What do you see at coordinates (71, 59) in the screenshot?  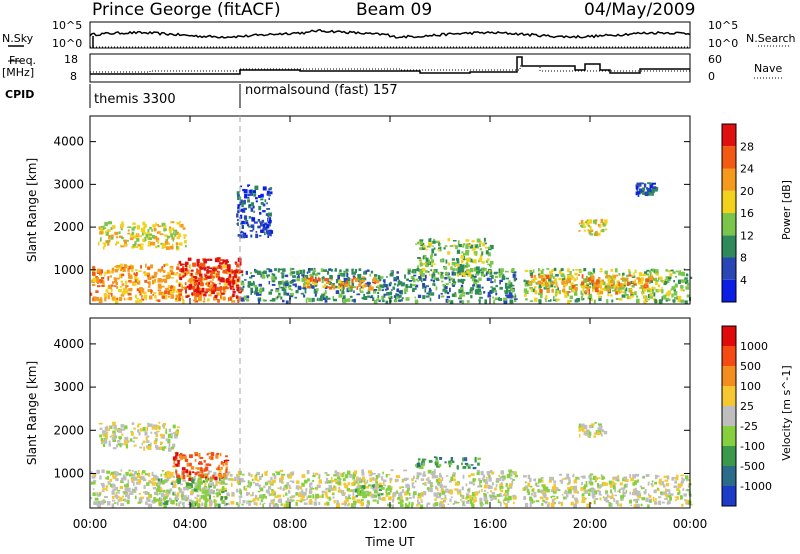 I see `freq-left-tick-top: 18` at bounding box center [71, 59].